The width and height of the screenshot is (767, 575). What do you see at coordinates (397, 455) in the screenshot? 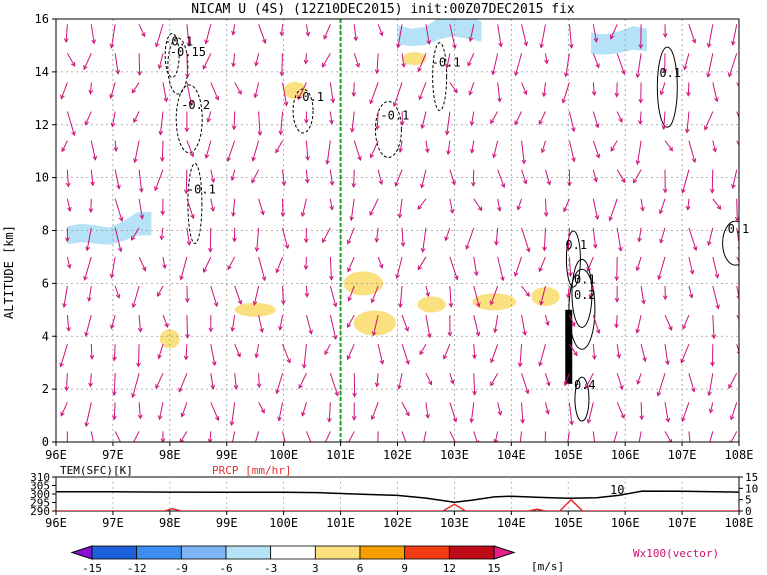
I see `x-tick-label: 102E` at bounding box center [397, 455].